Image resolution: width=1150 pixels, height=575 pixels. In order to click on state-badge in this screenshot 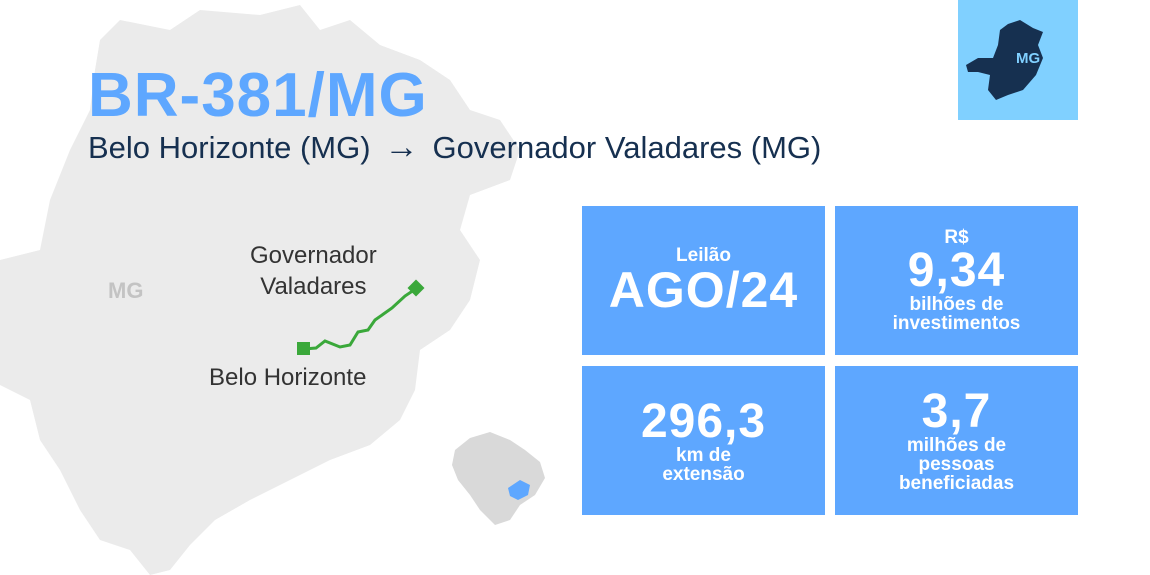, I will do `click(1018, 60)`.